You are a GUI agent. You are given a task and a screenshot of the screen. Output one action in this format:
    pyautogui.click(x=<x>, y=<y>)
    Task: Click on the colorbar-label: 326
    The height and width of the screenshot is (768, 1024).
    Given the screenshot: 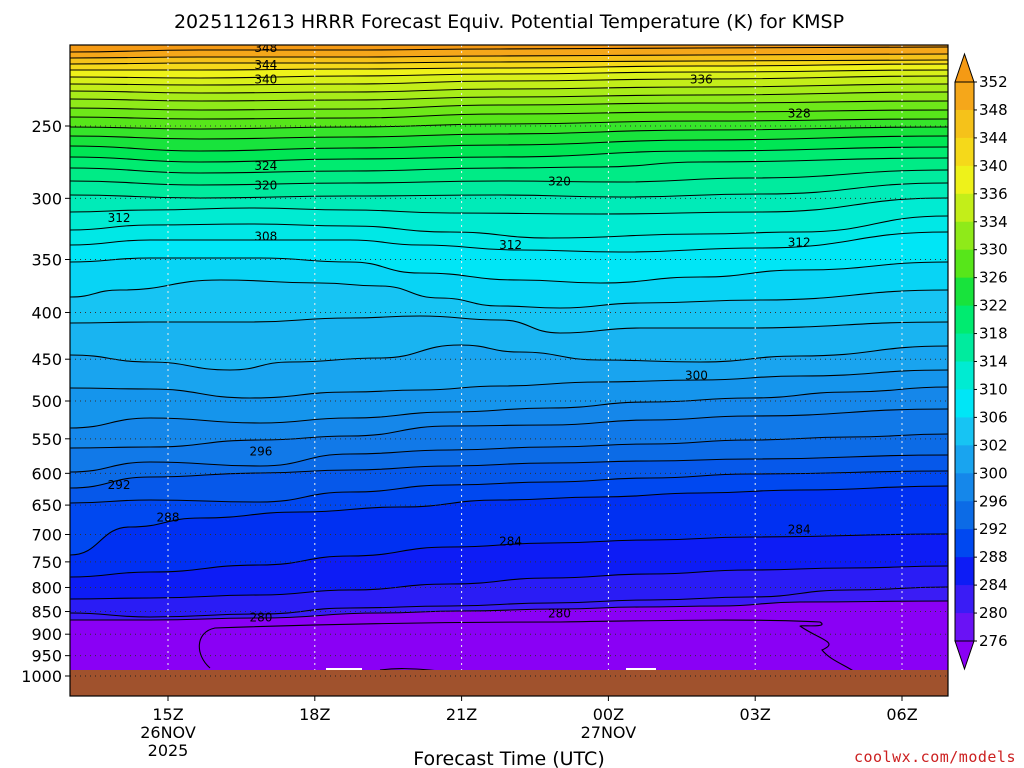 What is the action you would take?
    pyautogui.click(x=993, y=278)
    